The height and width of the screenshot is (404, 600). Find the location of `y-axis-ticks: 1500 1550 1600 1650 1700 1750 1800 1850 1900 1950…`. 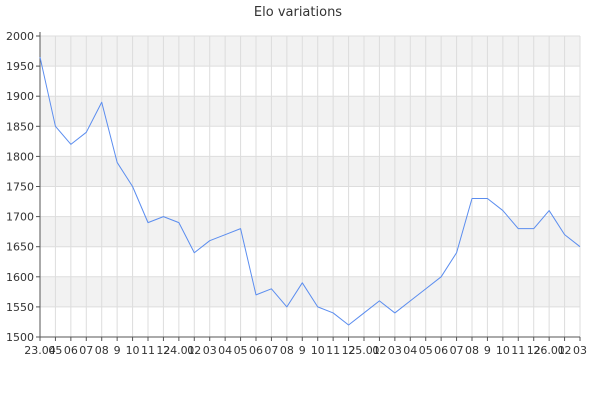

y-axis-ticks: 1500 1550 1600 1650 1700 1750 1800 1850 1900 1950… is located at coordinates (23, 187).